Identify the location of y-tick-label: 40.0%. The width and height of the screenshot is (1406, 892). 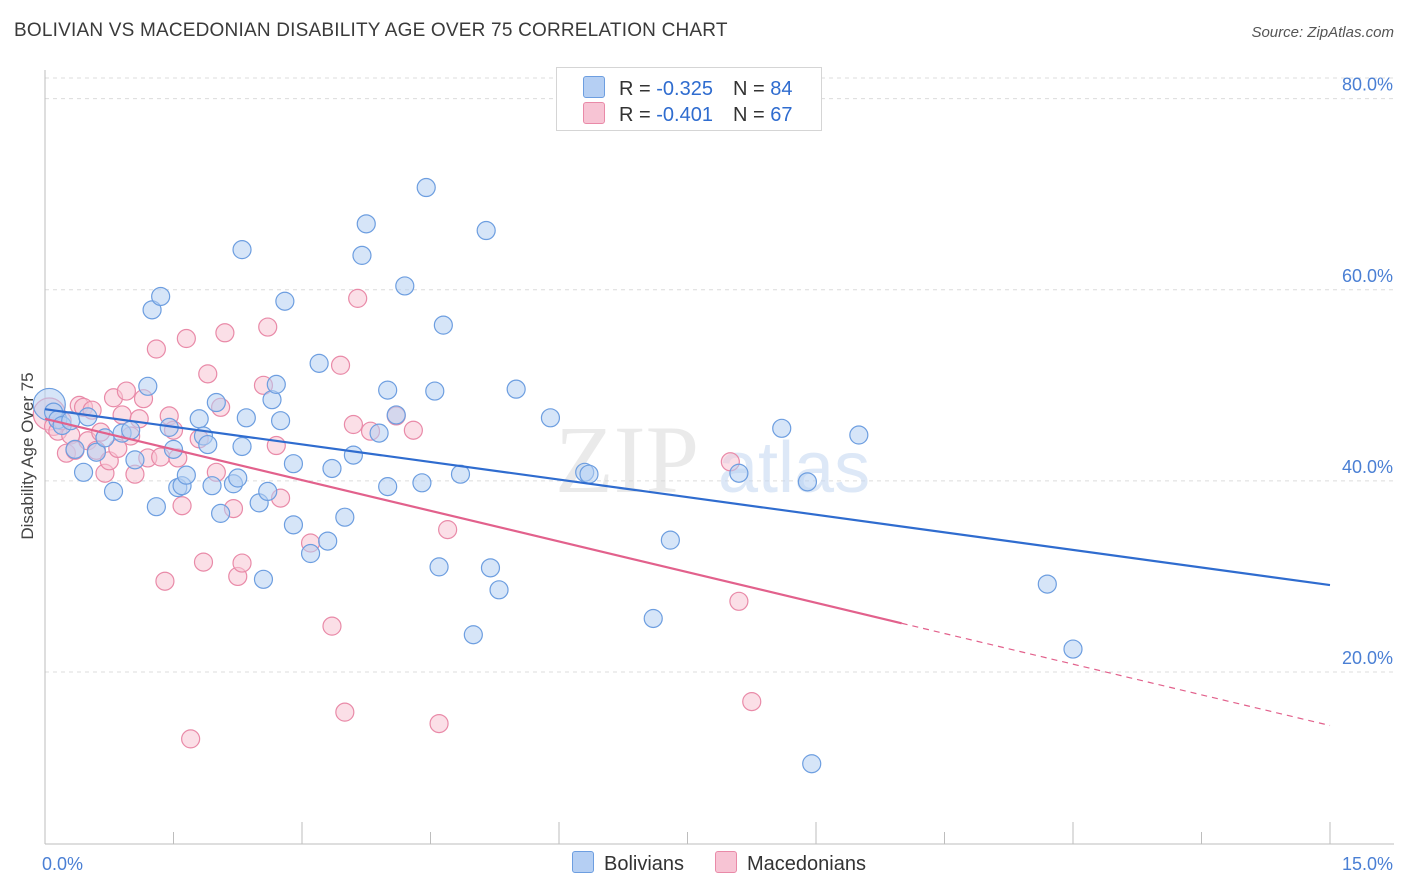
(1367, 467).